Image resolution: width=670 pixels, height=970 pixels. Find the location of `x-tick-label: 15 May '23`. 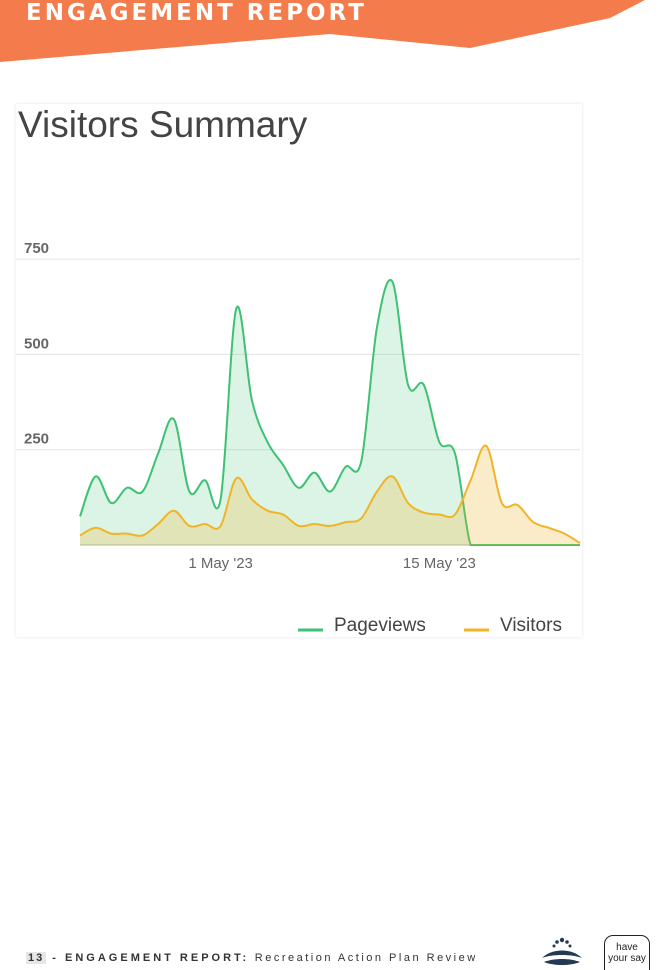

x-tick-label: 15 May '23 is located at coordinates (439, 563).